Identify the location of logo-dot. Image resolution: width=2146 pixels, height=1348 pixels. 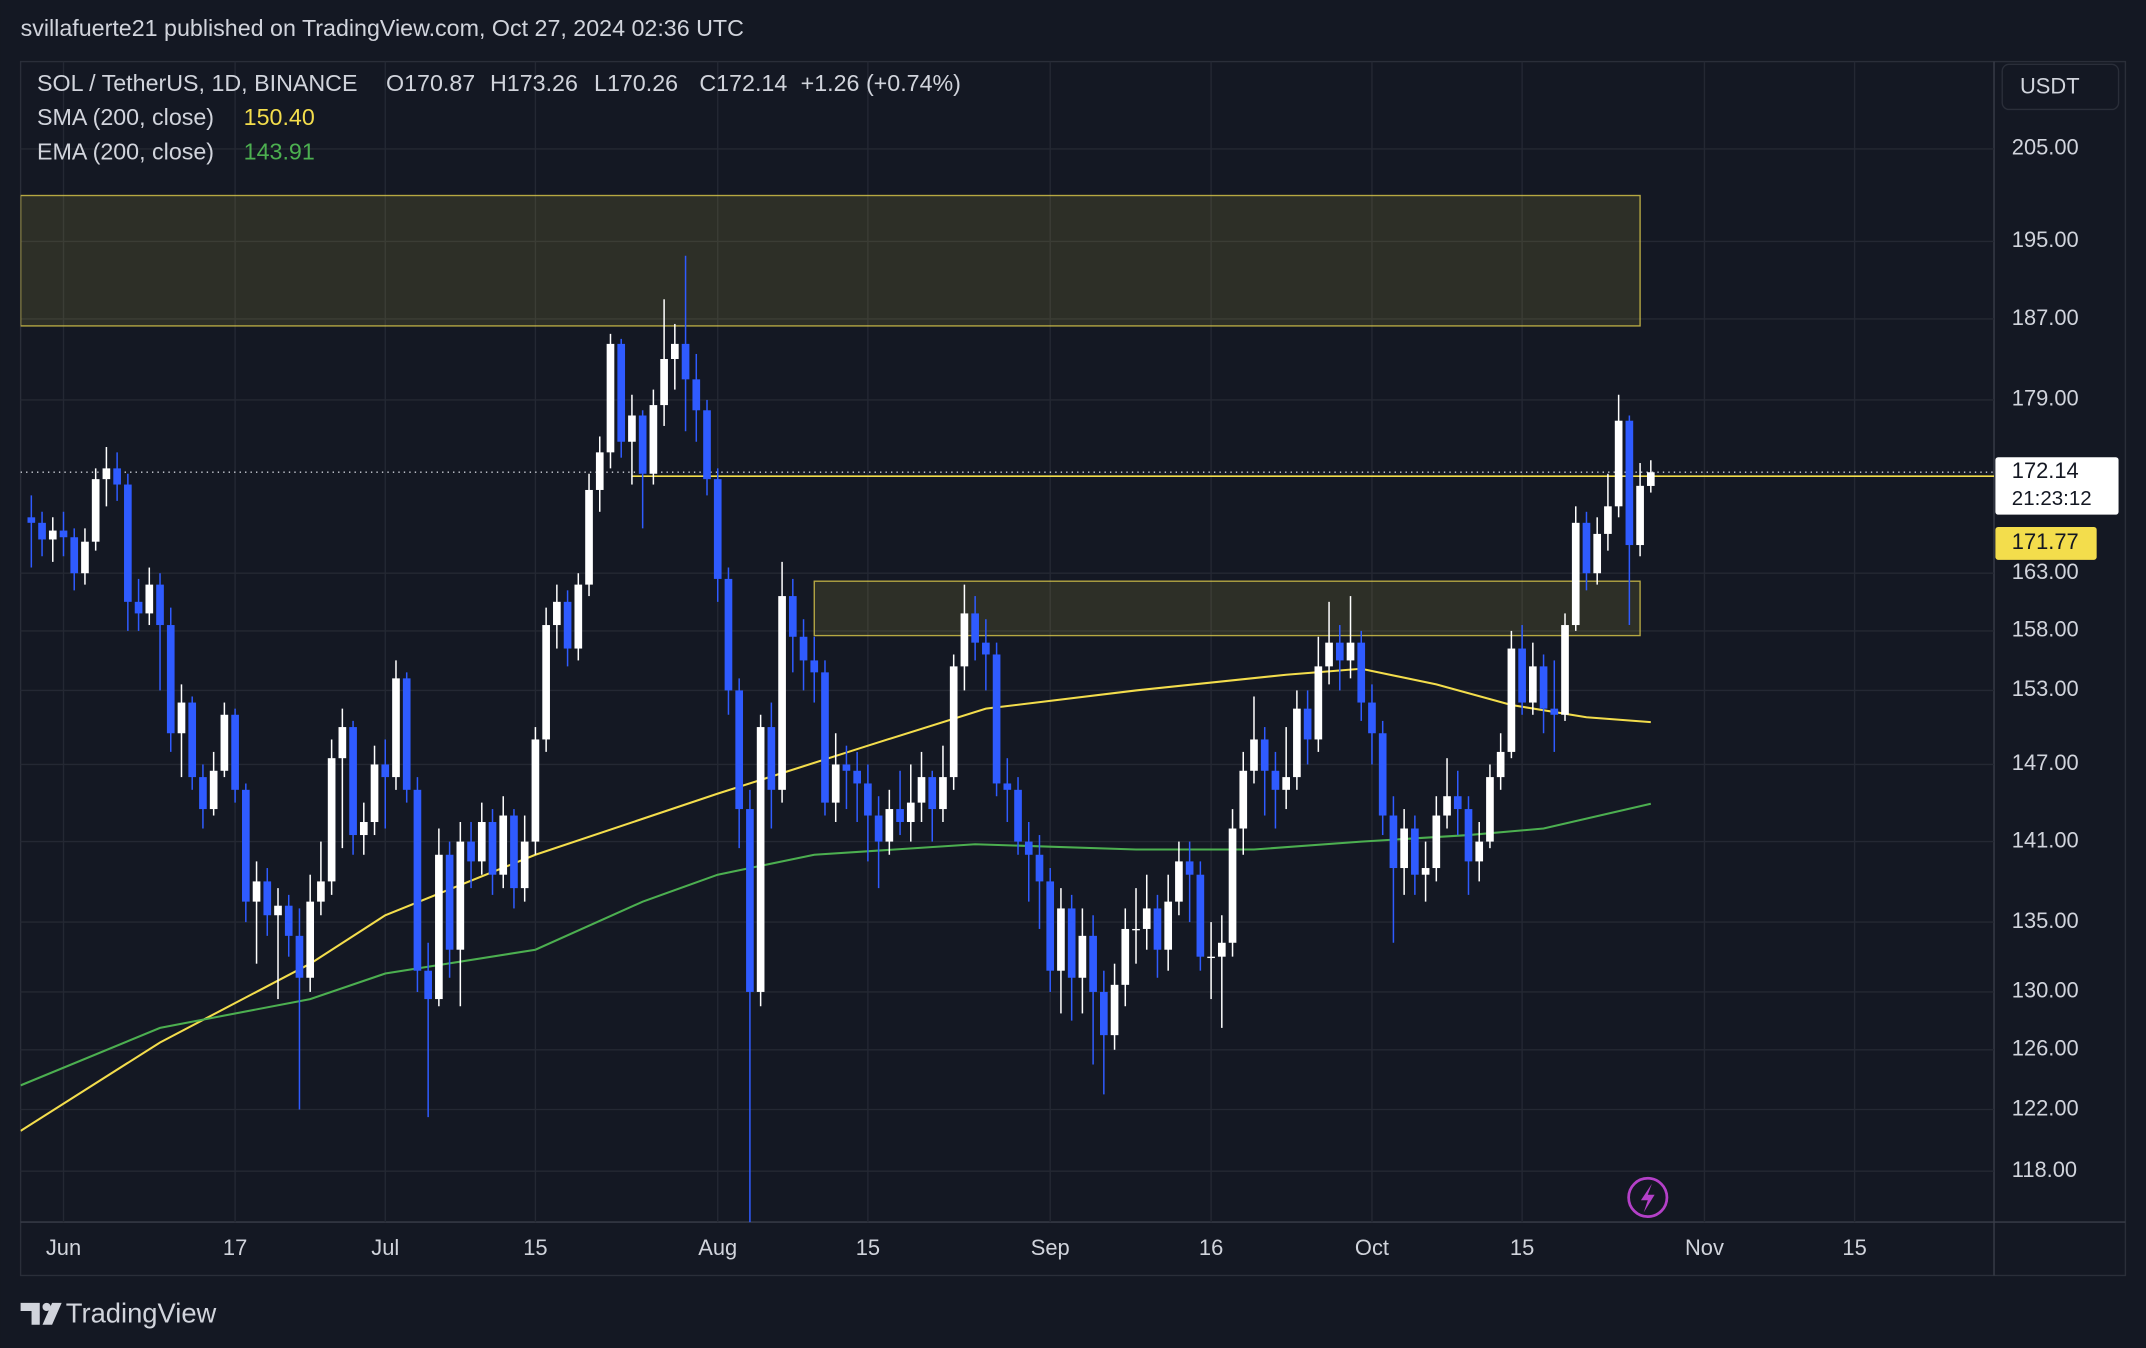
(46, 1307).